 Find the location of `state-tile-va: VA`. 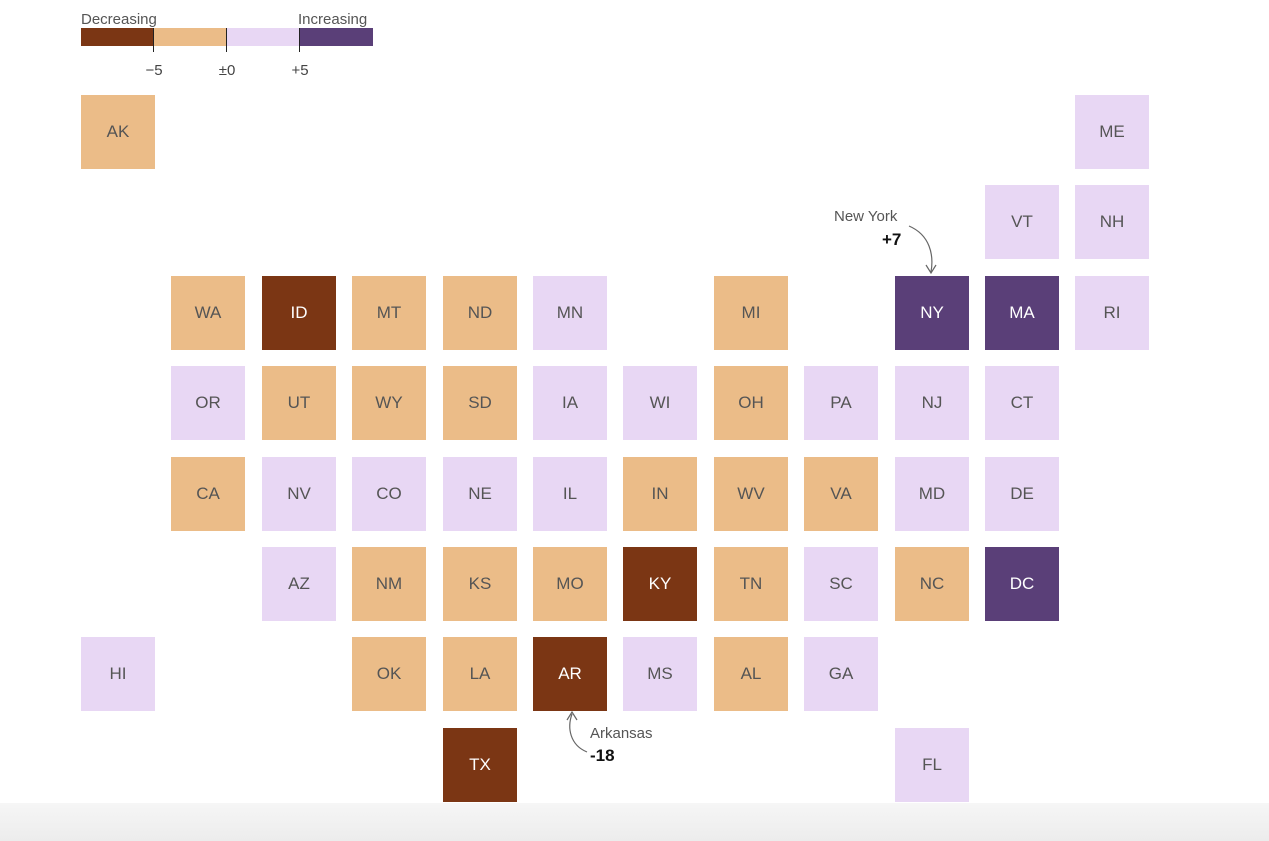

state-tile-va: VA is located at coordinates (841, 494).